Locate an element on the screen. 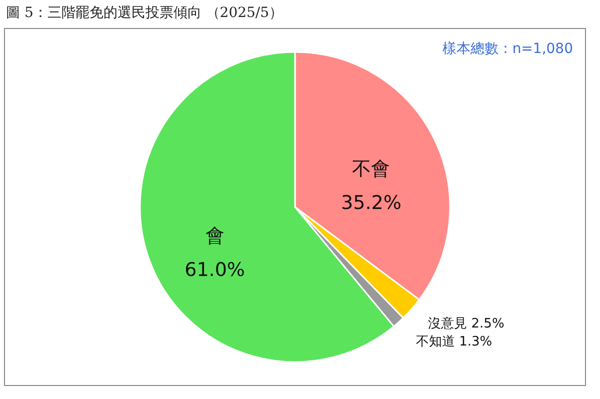  text: 樣本總數：n=1,080 is located at coordinates (507, 49).